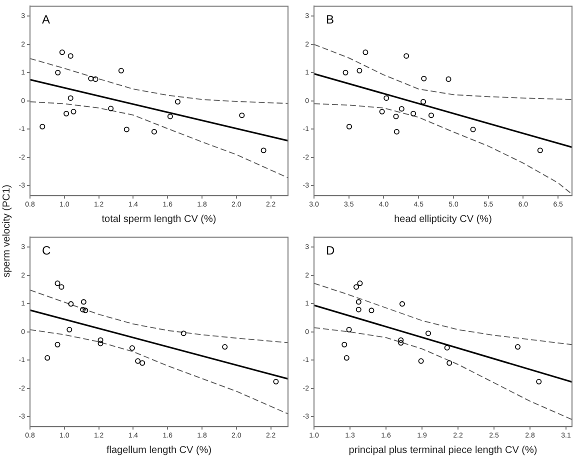 This screenshot has height=462, width=582. I want to click on y-axis-title: sperm velocity (PC1), so click(7, 231).